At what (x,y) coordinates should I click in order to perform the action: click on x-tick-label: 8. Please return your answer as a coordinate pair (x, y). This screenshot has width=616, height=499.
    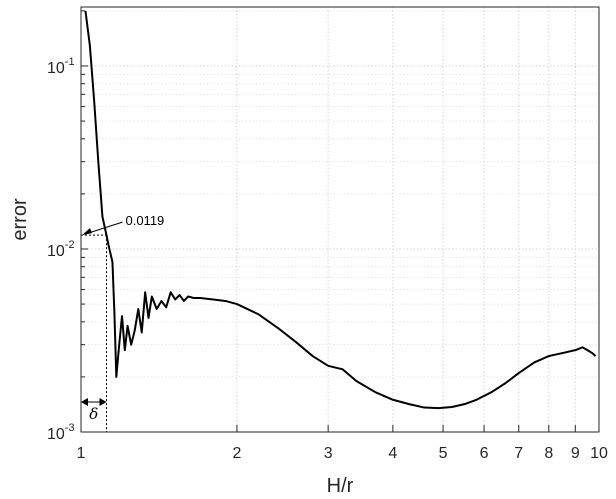
    Looking at the image, I should click on (548, 453).